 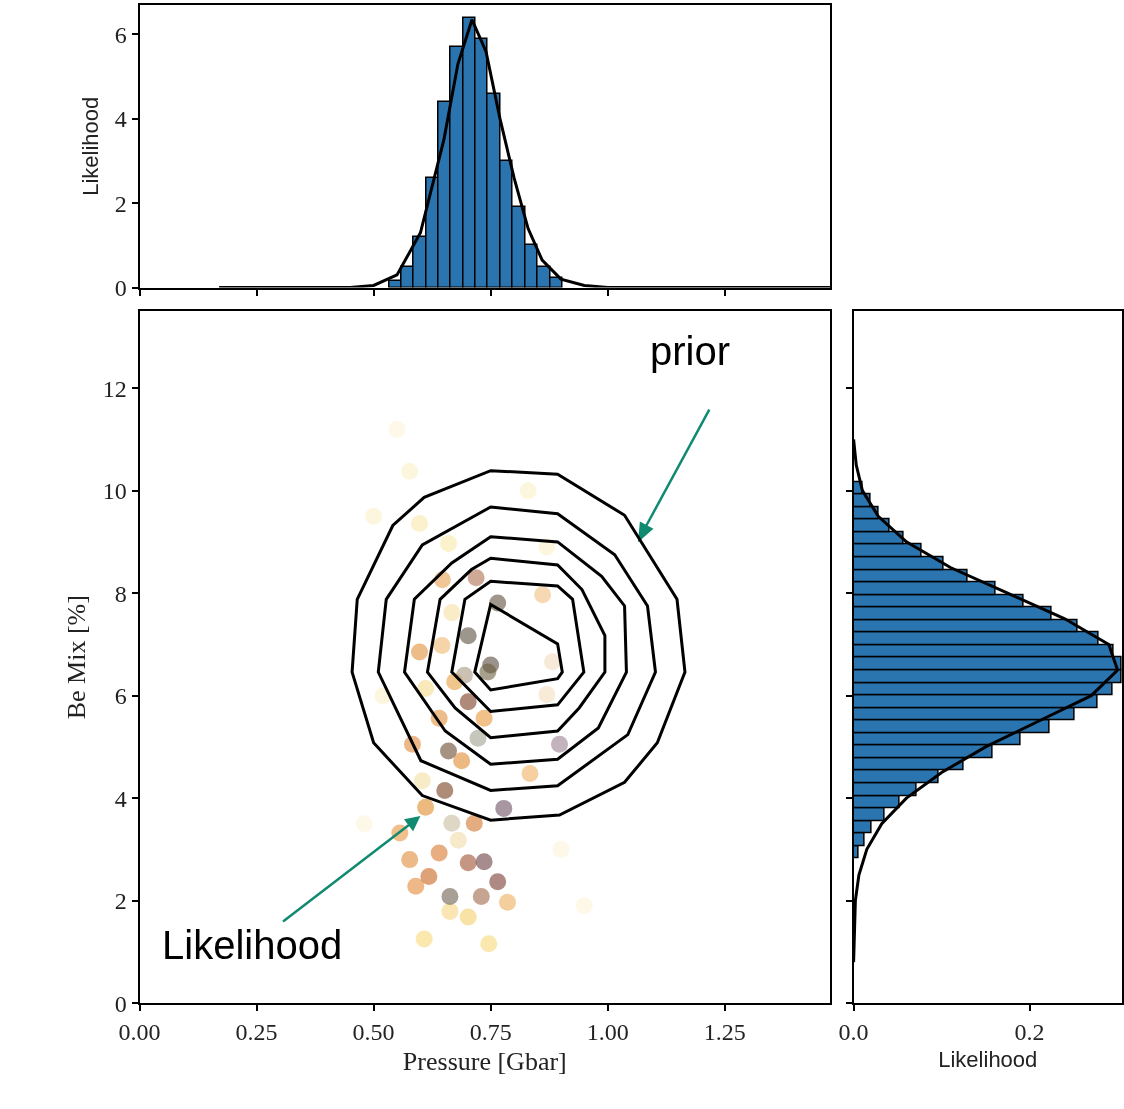 I want to click on annotation: Likelihood, so click(x=252, y=945).